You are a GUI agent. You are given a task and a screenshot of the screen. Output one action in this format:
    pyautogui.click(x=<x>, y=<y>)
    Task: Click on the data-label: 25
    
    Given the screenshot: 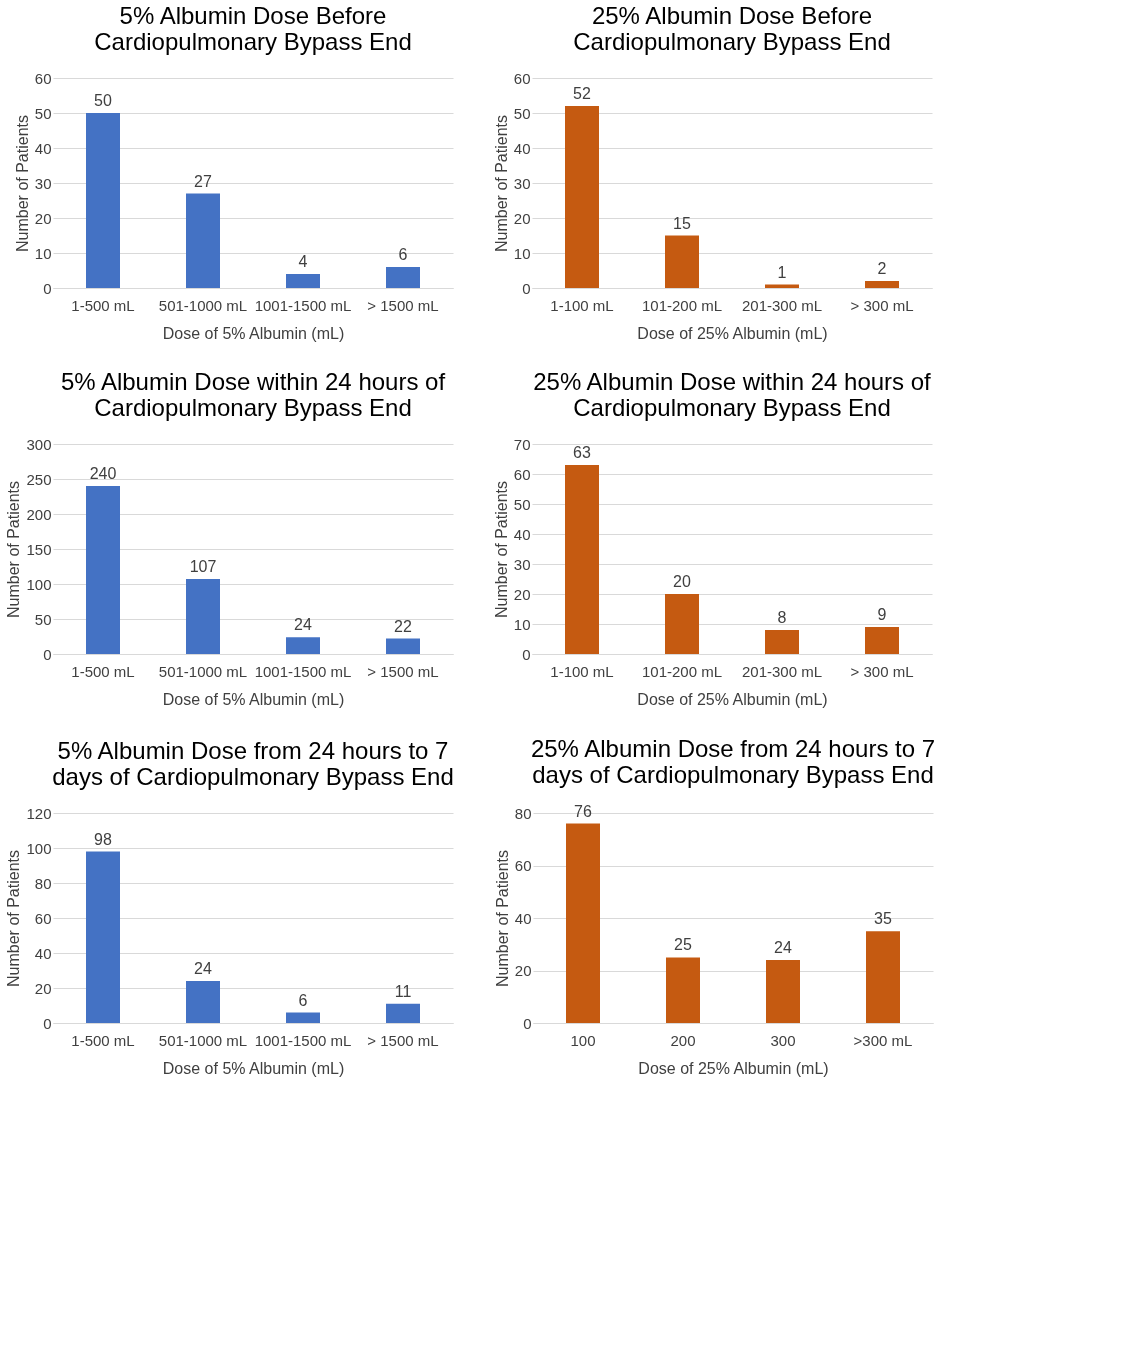 What is the action you would take?
    pyautogui.click(x=683, y=945)
    